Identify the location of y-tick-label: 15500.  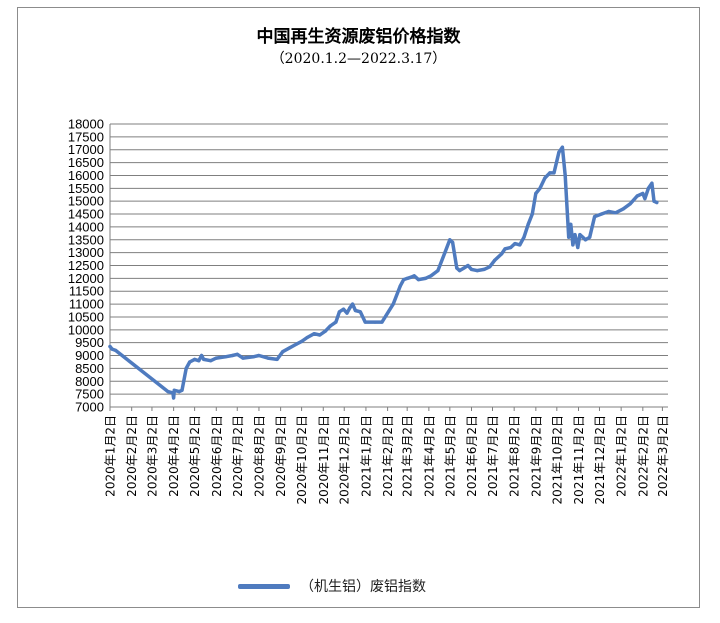
(86, 188).